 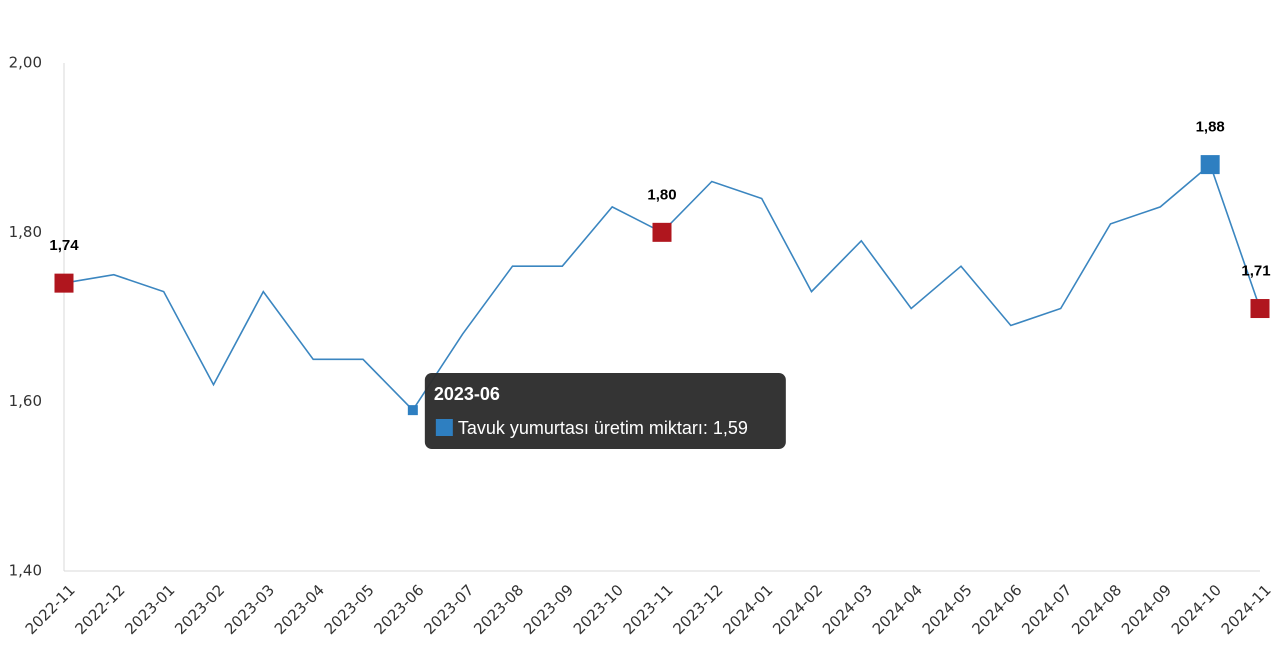 What do you see at coordinates (603, 428) in the screenshot?
I see `tooltip-text: Tavuk yumurtası üretim miktarı: 1,59` at bounding box center [603, 428].